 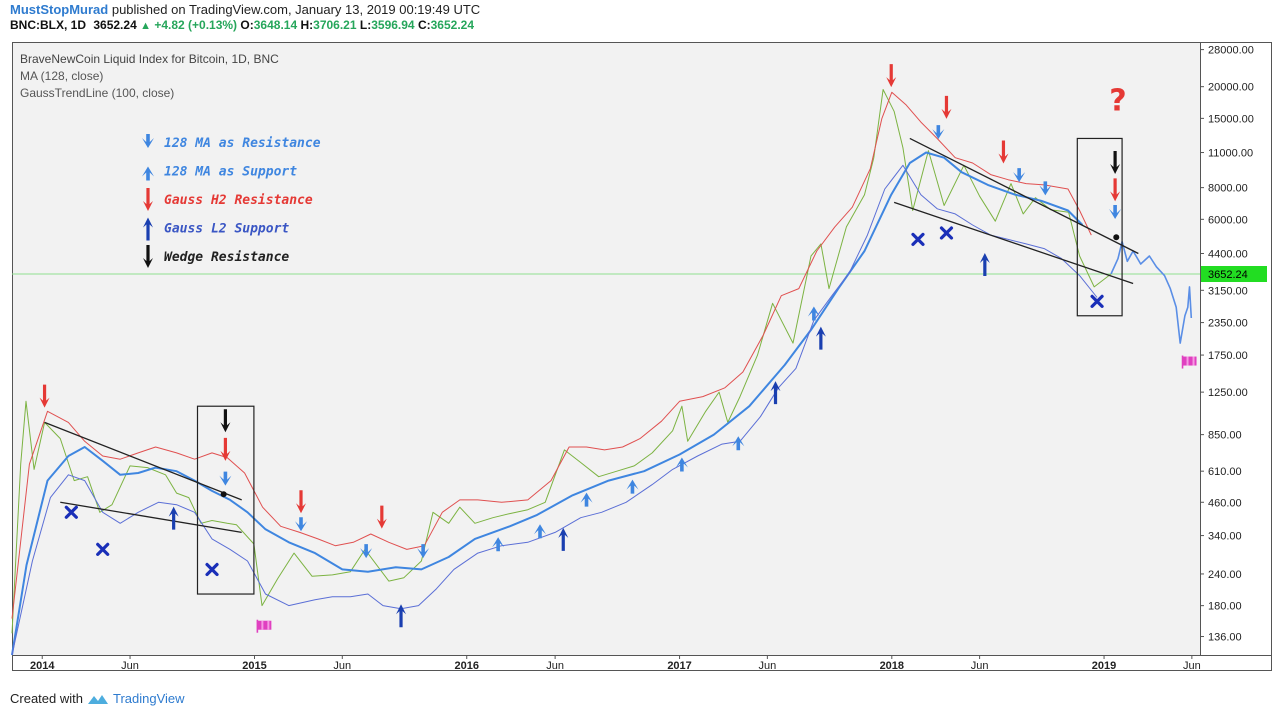 What do you see at coordinates (393, 25) in the screenshot?
I see `low-value: 3596.94` at bounding box center [393, 25].